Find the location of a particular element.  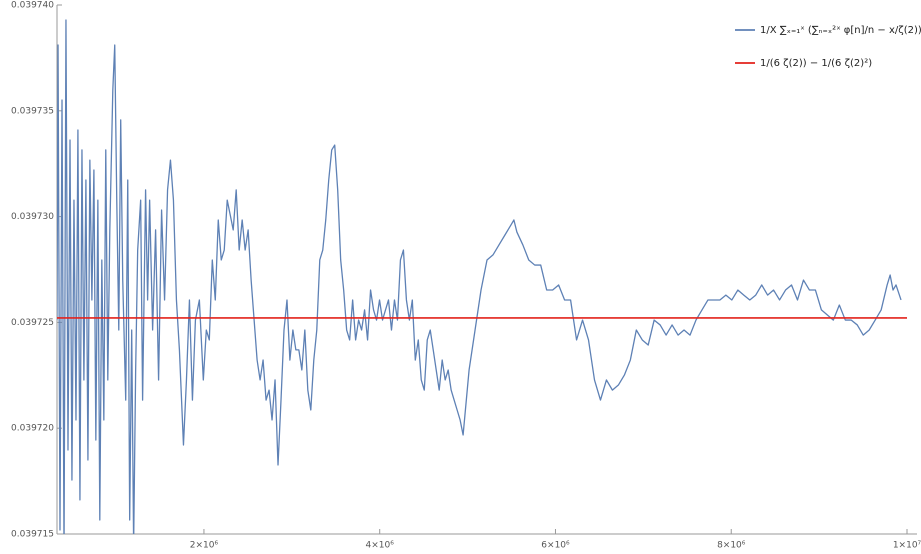

x-tick-label: 1×10⁷ is located at coordinates (907, 546).